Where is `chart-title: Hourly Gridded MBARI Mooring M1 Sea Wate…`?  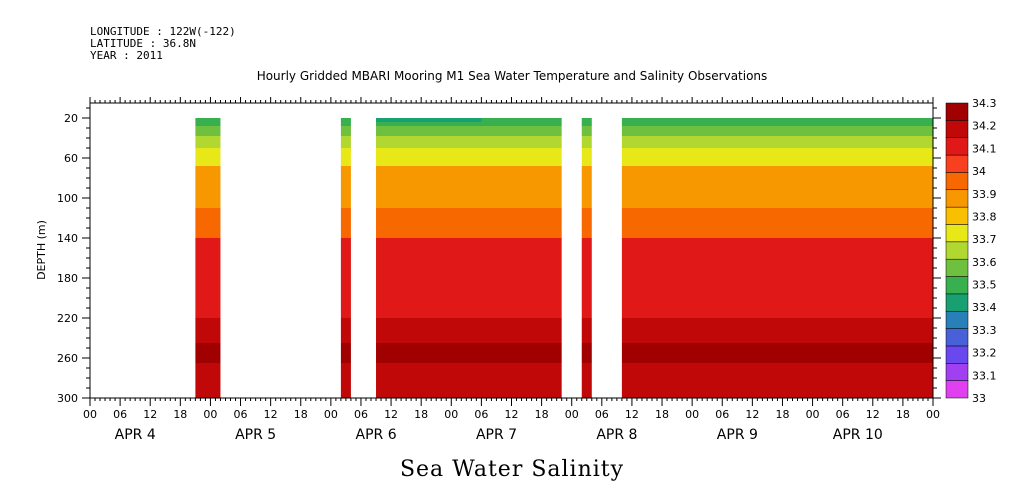 chart-title: Hourly Gridded MBARI Mooring M1 Sea Wate… is located at coordinates (512, 76).